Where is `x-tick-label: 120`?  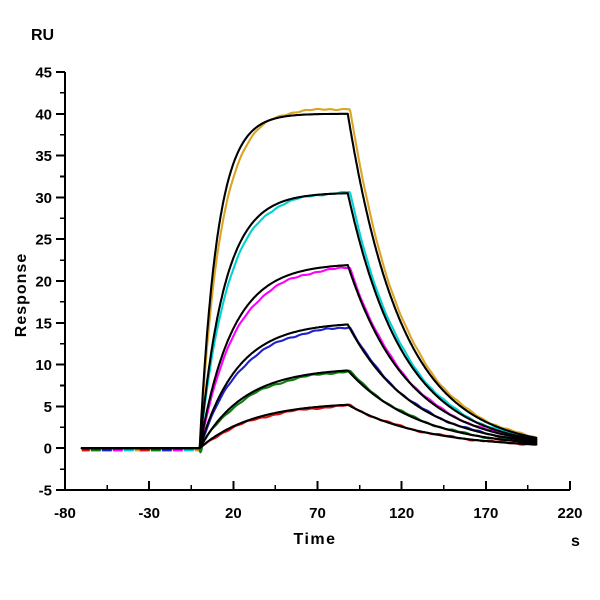
x-tick-label: 120 is located at coordinates (401, 513).